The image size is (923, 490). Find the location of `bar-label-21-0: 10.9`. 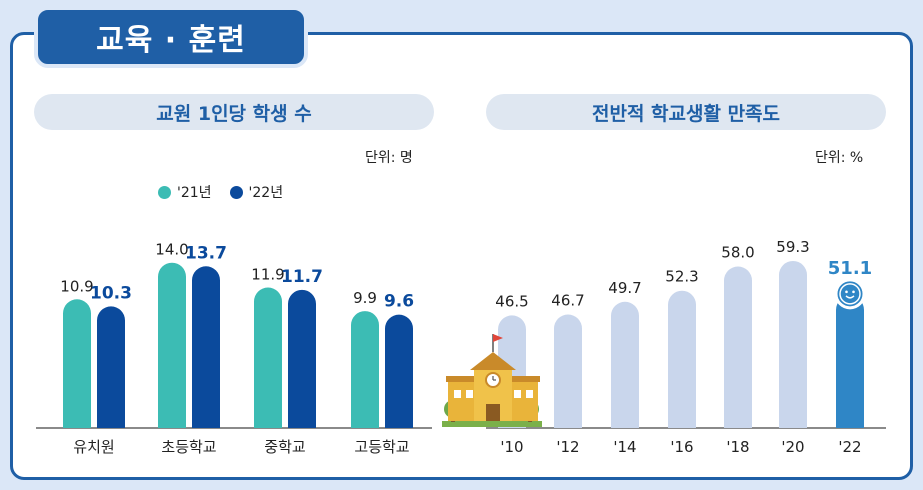

bar-label-21-0: 10.9 is located at coordinates (76, 286).